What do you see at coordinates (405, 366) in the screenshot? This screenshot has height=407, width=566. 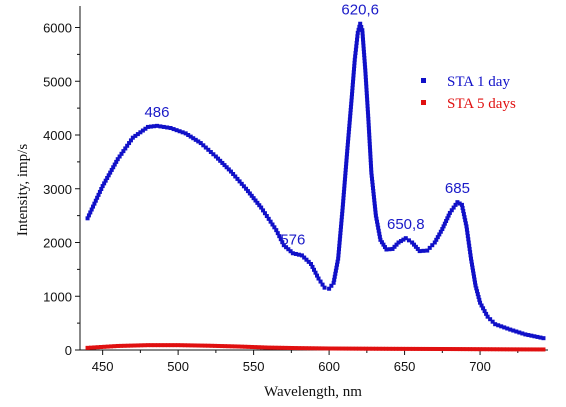 I see `x-tick-label: 650` at bounding box center [405, 366].